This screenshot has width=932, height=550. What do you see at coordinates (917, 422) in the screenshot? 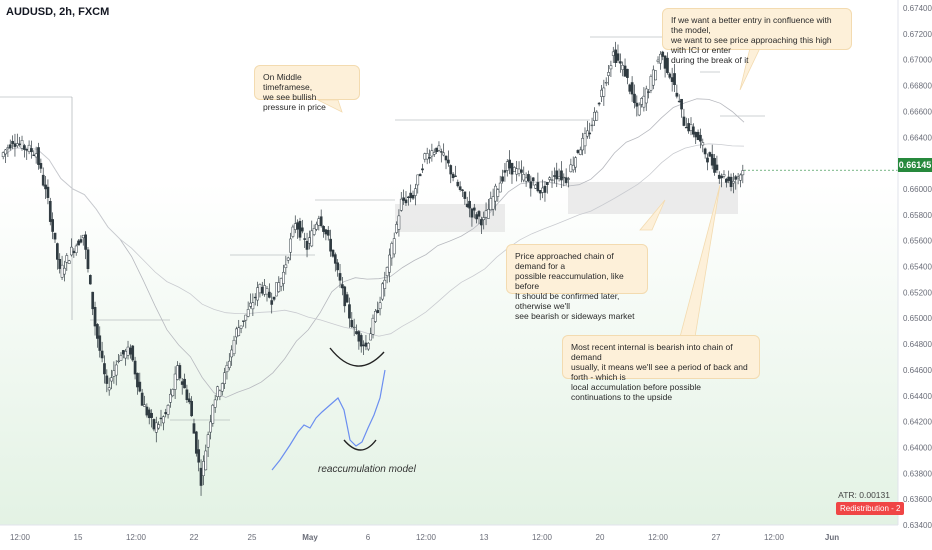
I see `y-tick-label: 0.64200` at bounding box center [917, 422].